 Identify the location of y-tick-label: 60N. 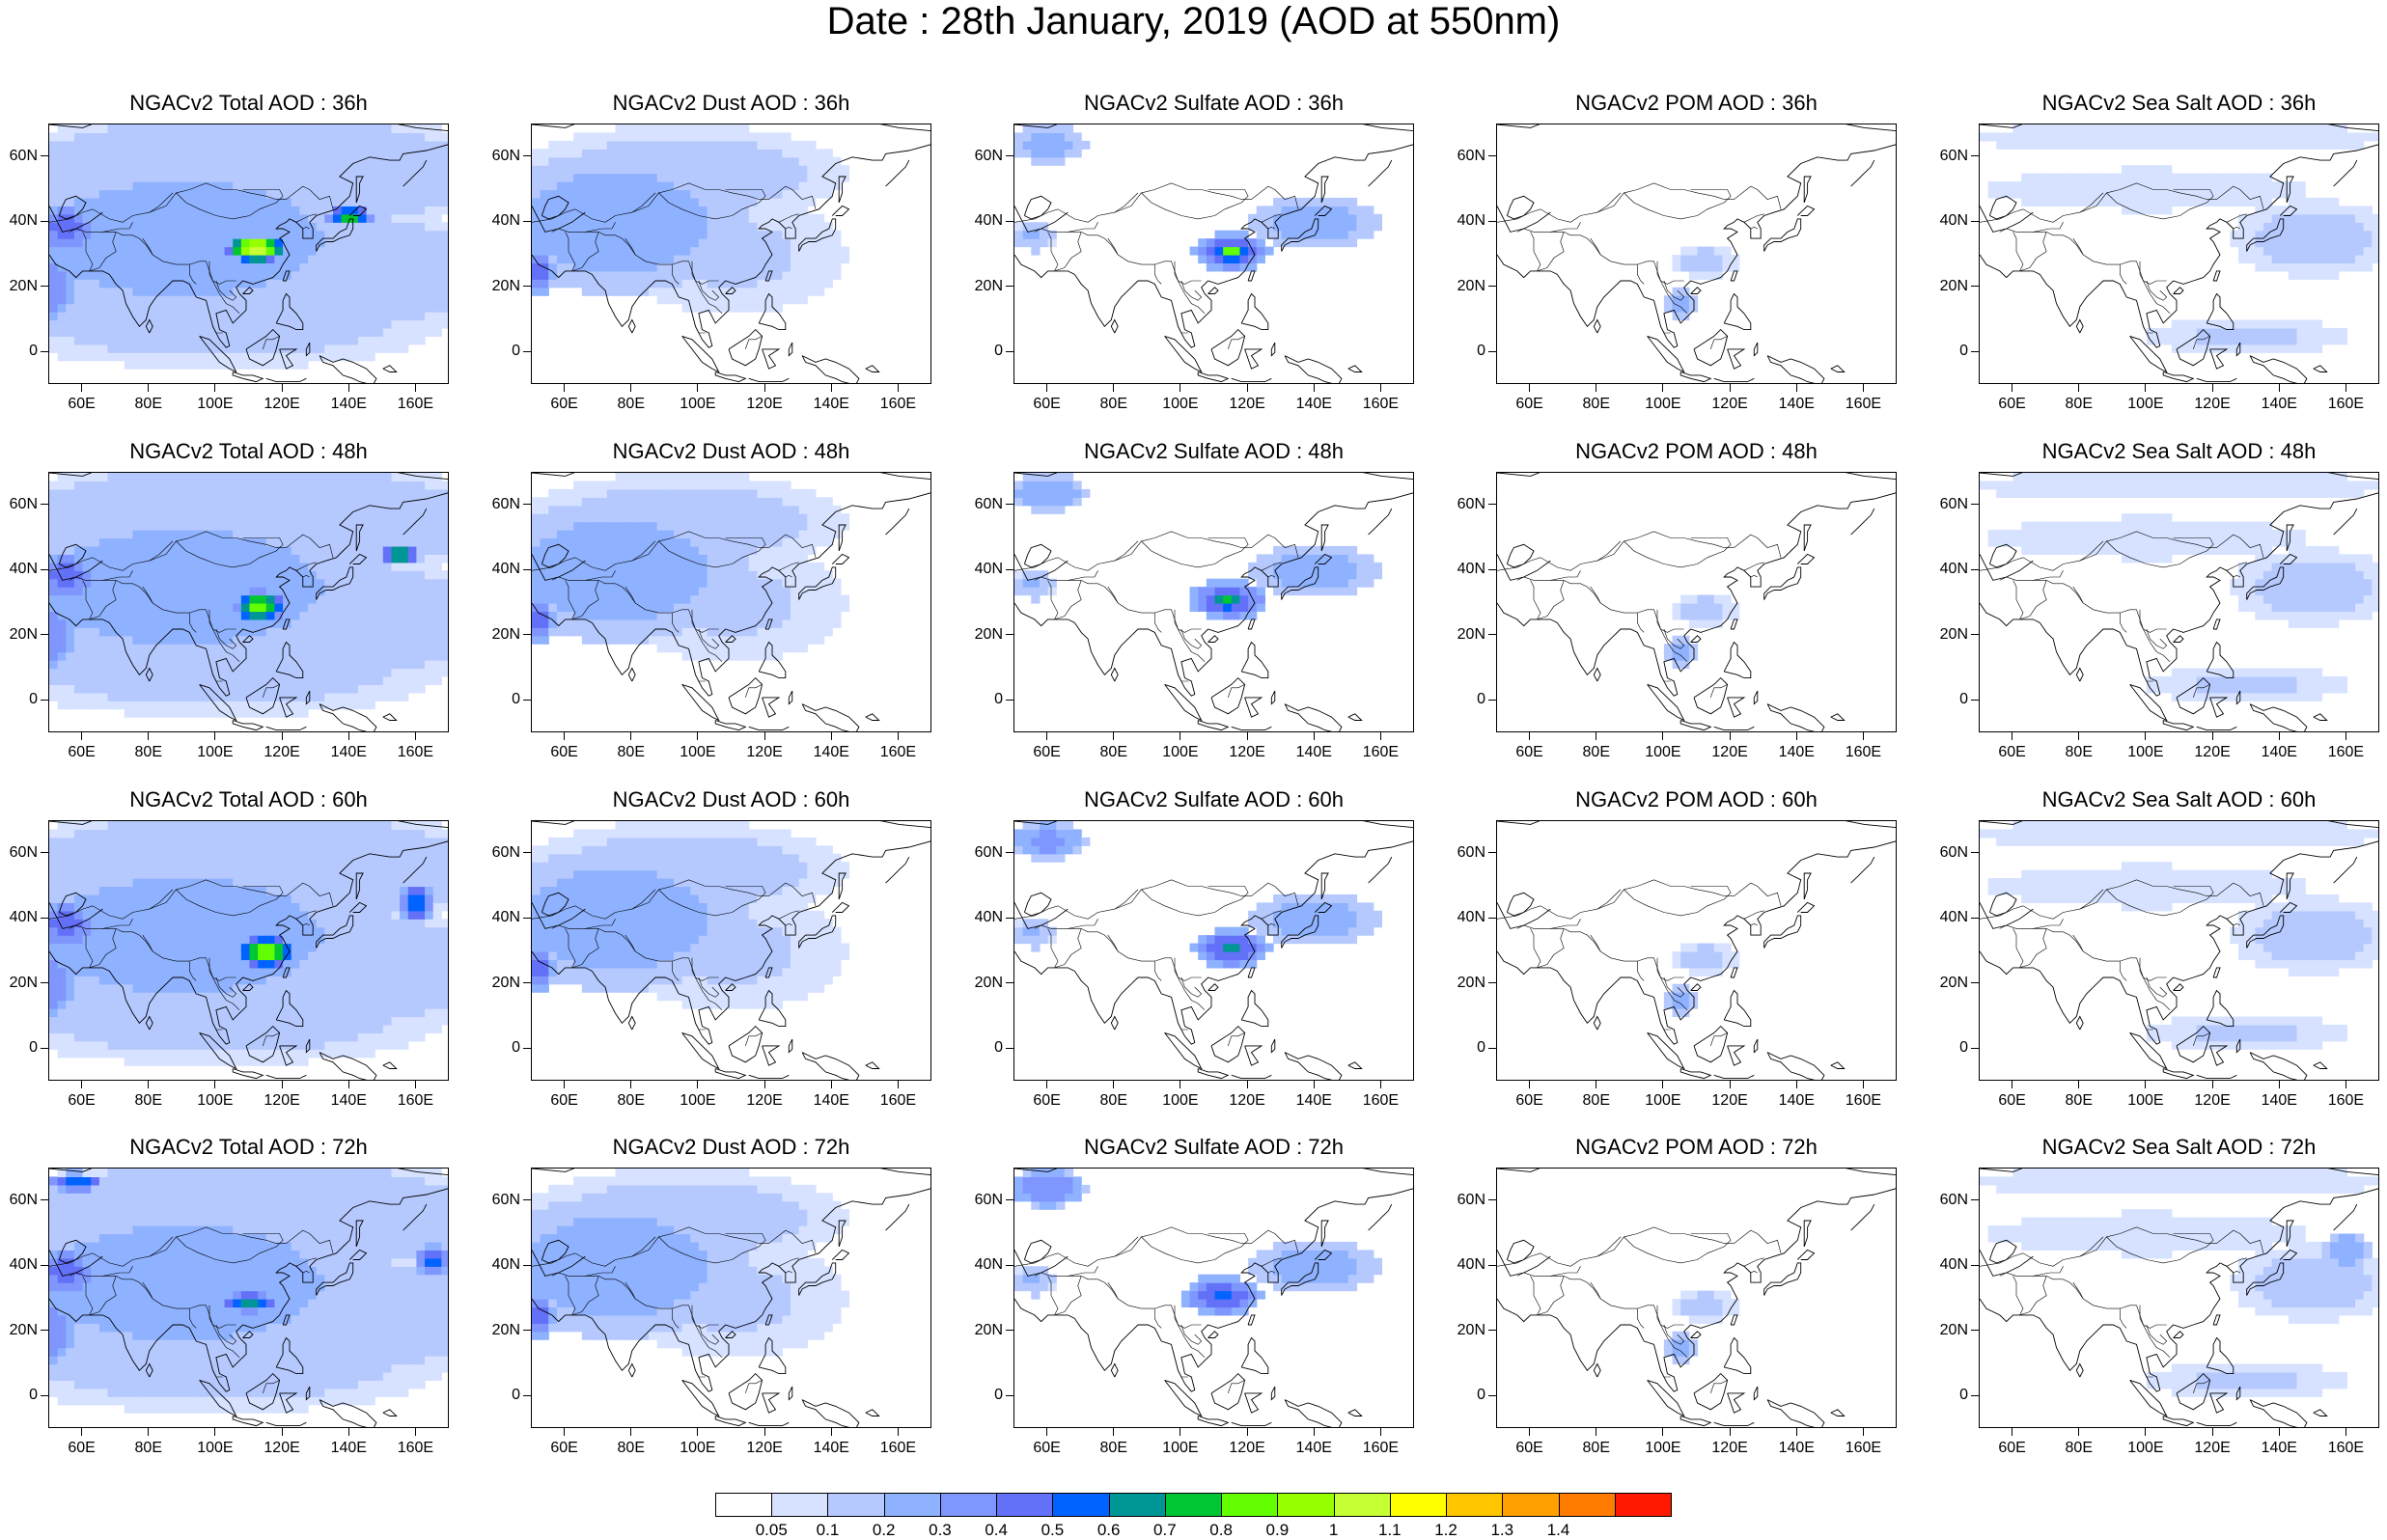
(1471, 155).